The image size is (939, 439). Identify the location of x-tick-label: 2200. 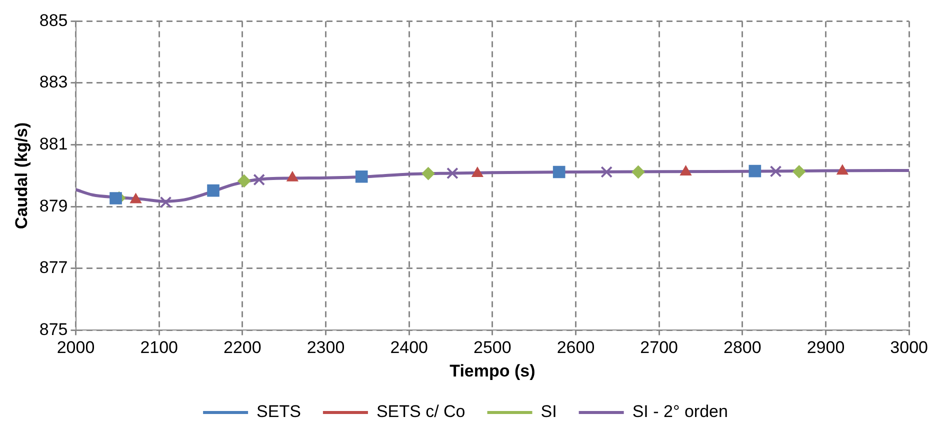
(243, 348).